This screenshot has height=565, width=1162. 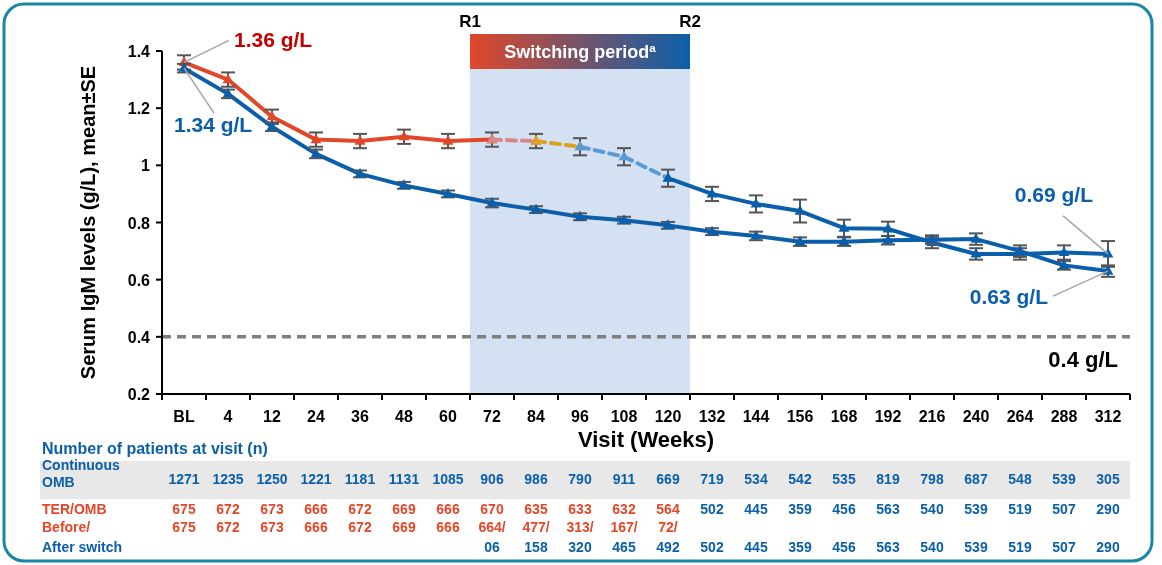 What do you see at coordinates (1054, 194) in the screenshot?
I see `annotation: 0.69 g/L` at bounding box center [1054, 194].